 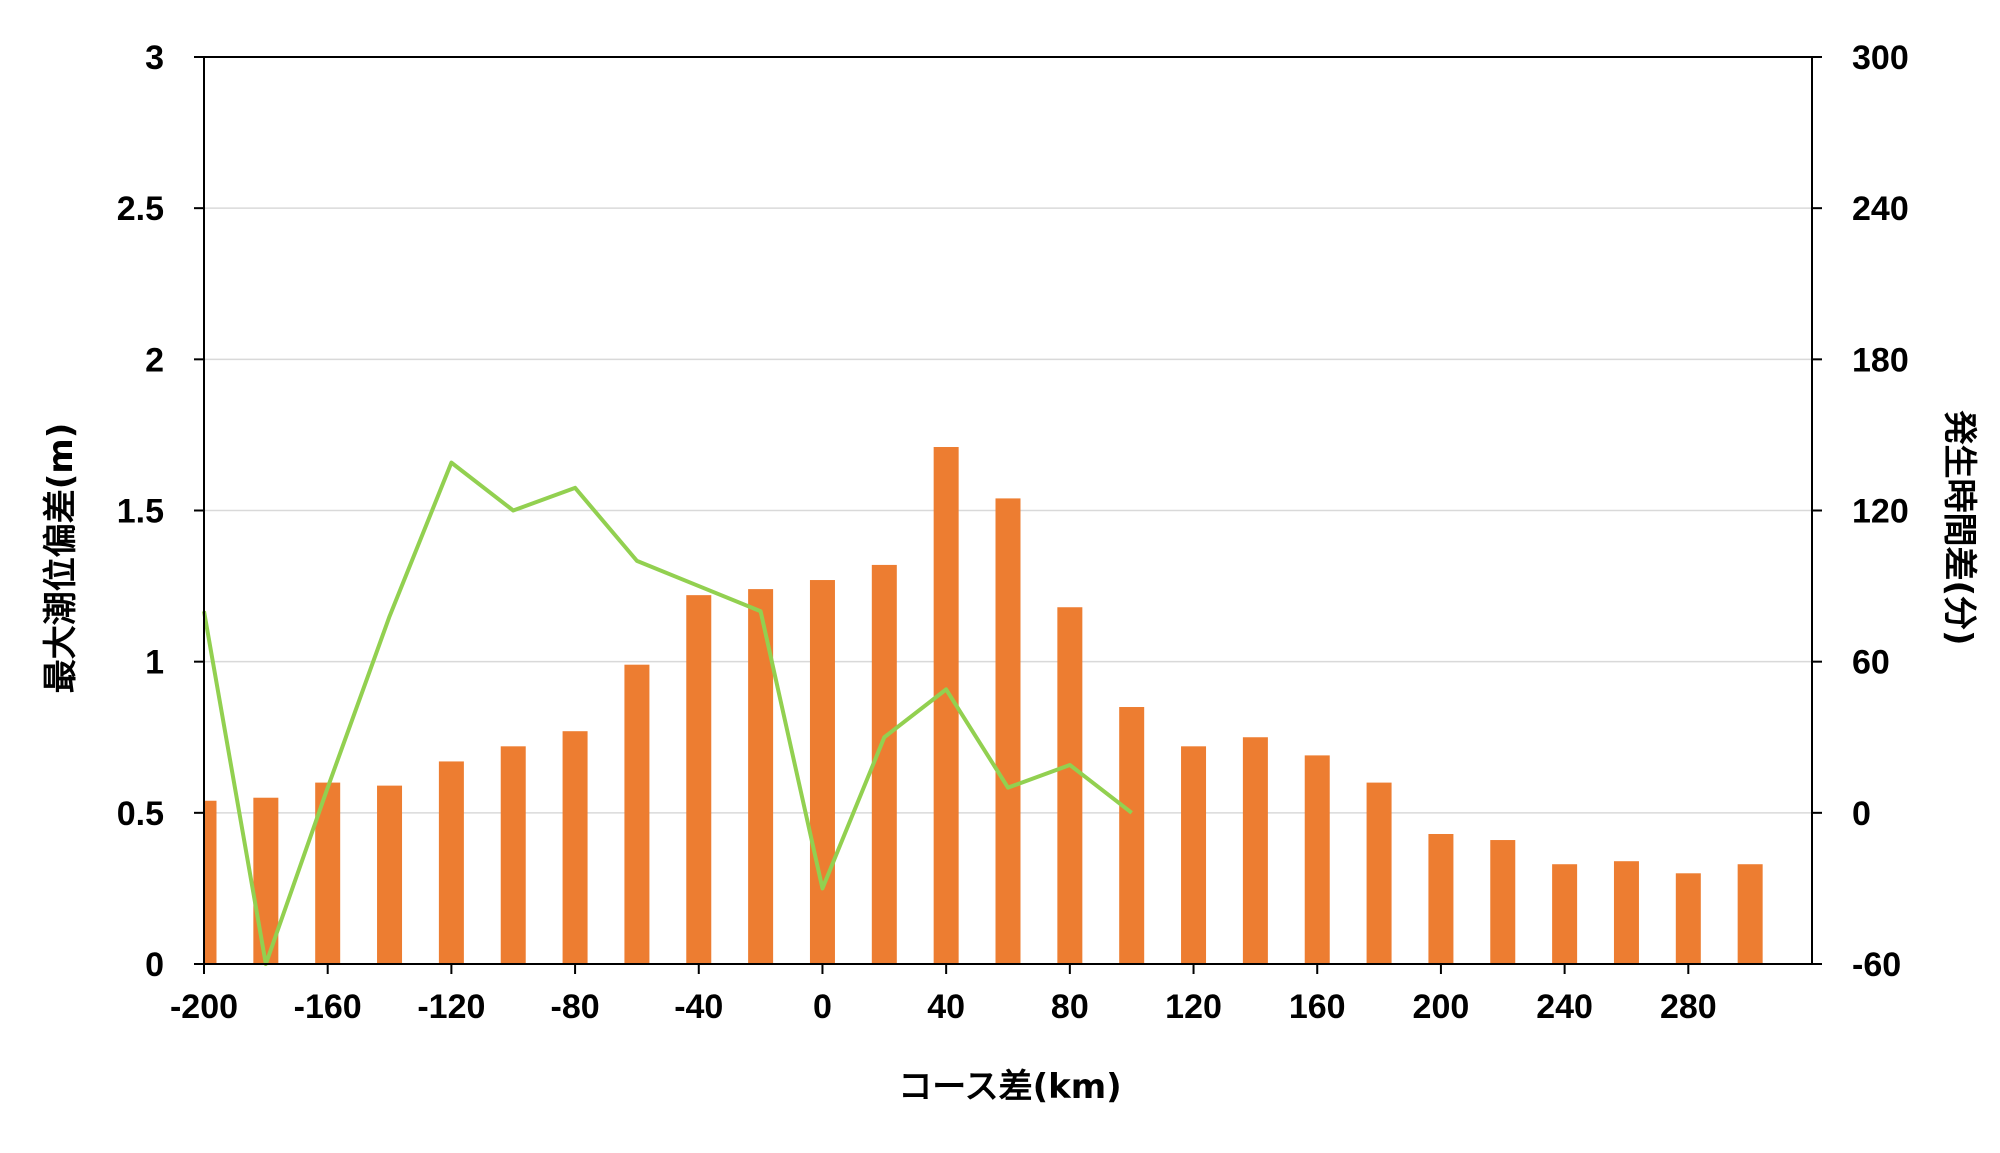 What do you see at coordinates (61, 558) in the screenshot?
I see `y-axis-title: 最大潮位偏差(m)` at bounding box center [61, 558].